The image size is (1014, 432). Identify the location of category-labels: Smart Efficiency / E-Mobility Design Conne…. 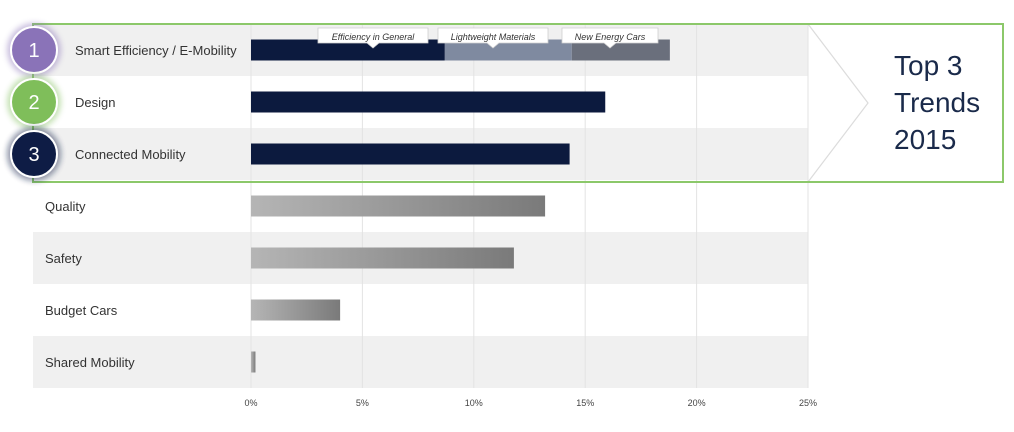
(141, 206).